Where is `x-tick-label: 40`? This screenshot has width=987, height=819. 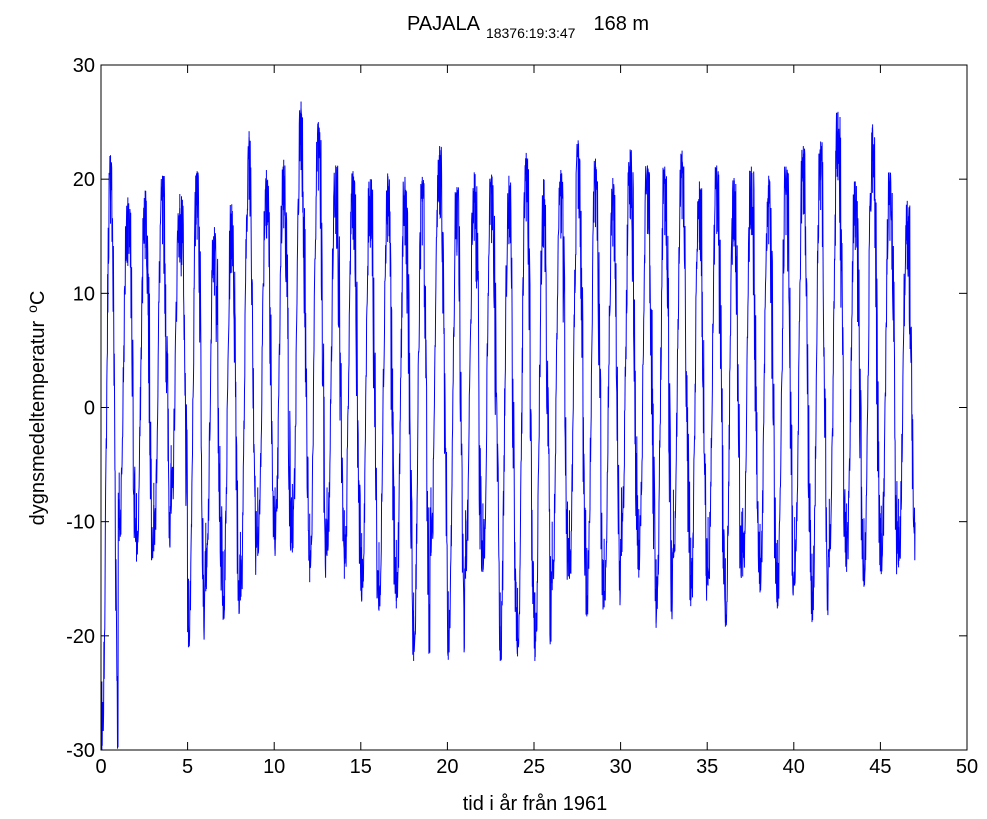 x-tick-label: 40 is located at coordinates (794, 767).